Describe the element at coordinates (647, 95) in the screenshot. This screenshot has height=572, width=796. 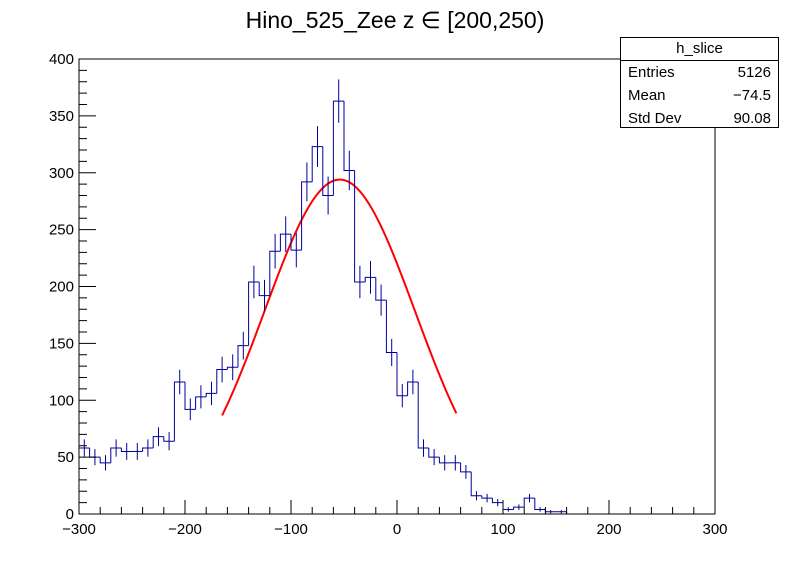
I see `stats-label-mean: Mean` at that location.